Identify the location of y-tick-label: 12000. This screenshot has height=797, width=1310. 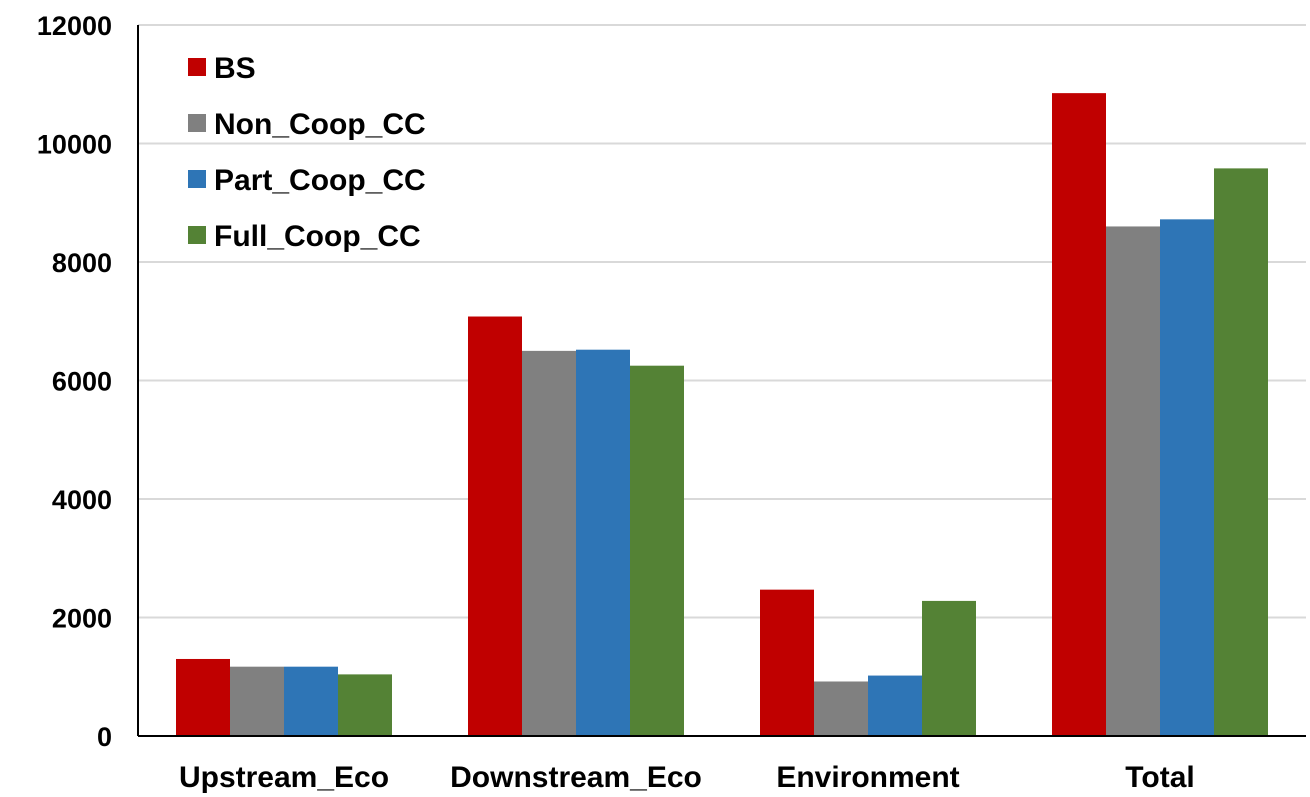
(74, 26).